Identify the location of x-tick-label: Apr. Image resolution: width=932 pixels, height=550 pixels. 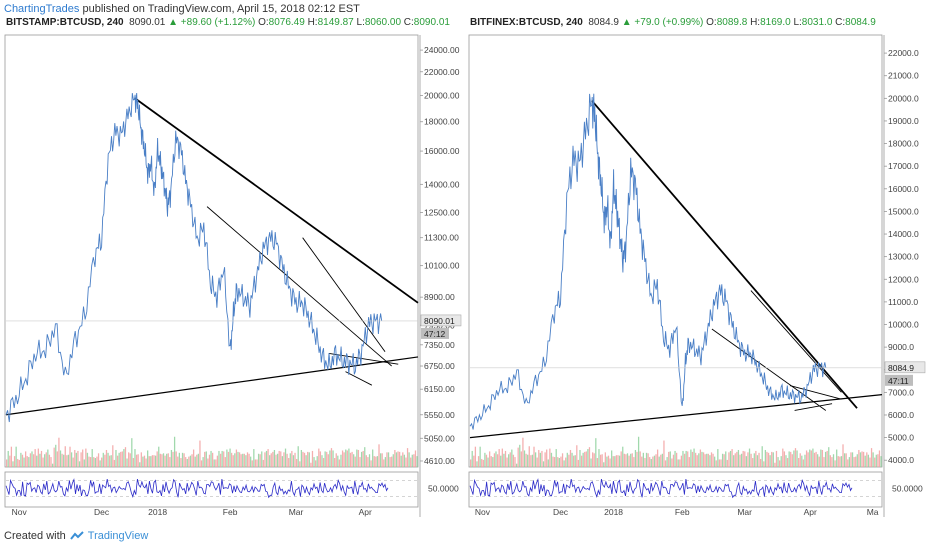
(365, 512).